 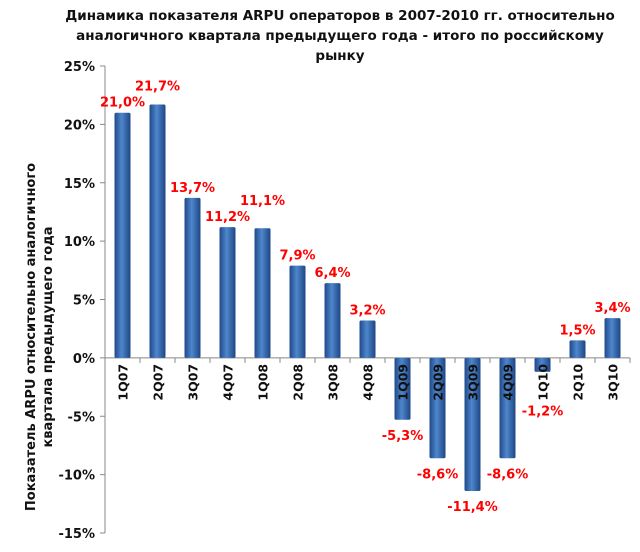 I want to click on bar-4Q09, so click(x=507, y=408).